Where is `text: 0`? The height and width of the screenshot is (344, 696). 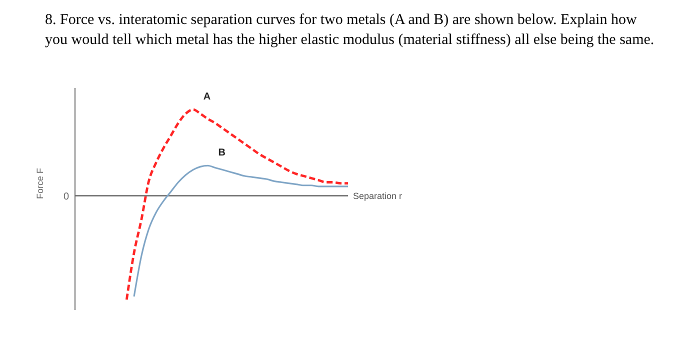
text: 0 is located at coordinates (66, 196).